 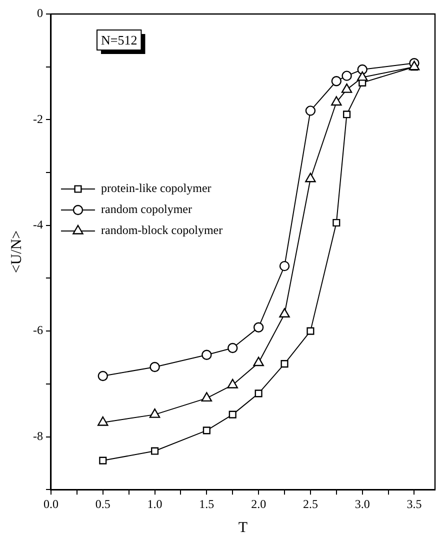 What do you see at coordinates (146, 209) in the screenshot?
I see `legend-label: random copolymer` at bounding box center [146, 209].